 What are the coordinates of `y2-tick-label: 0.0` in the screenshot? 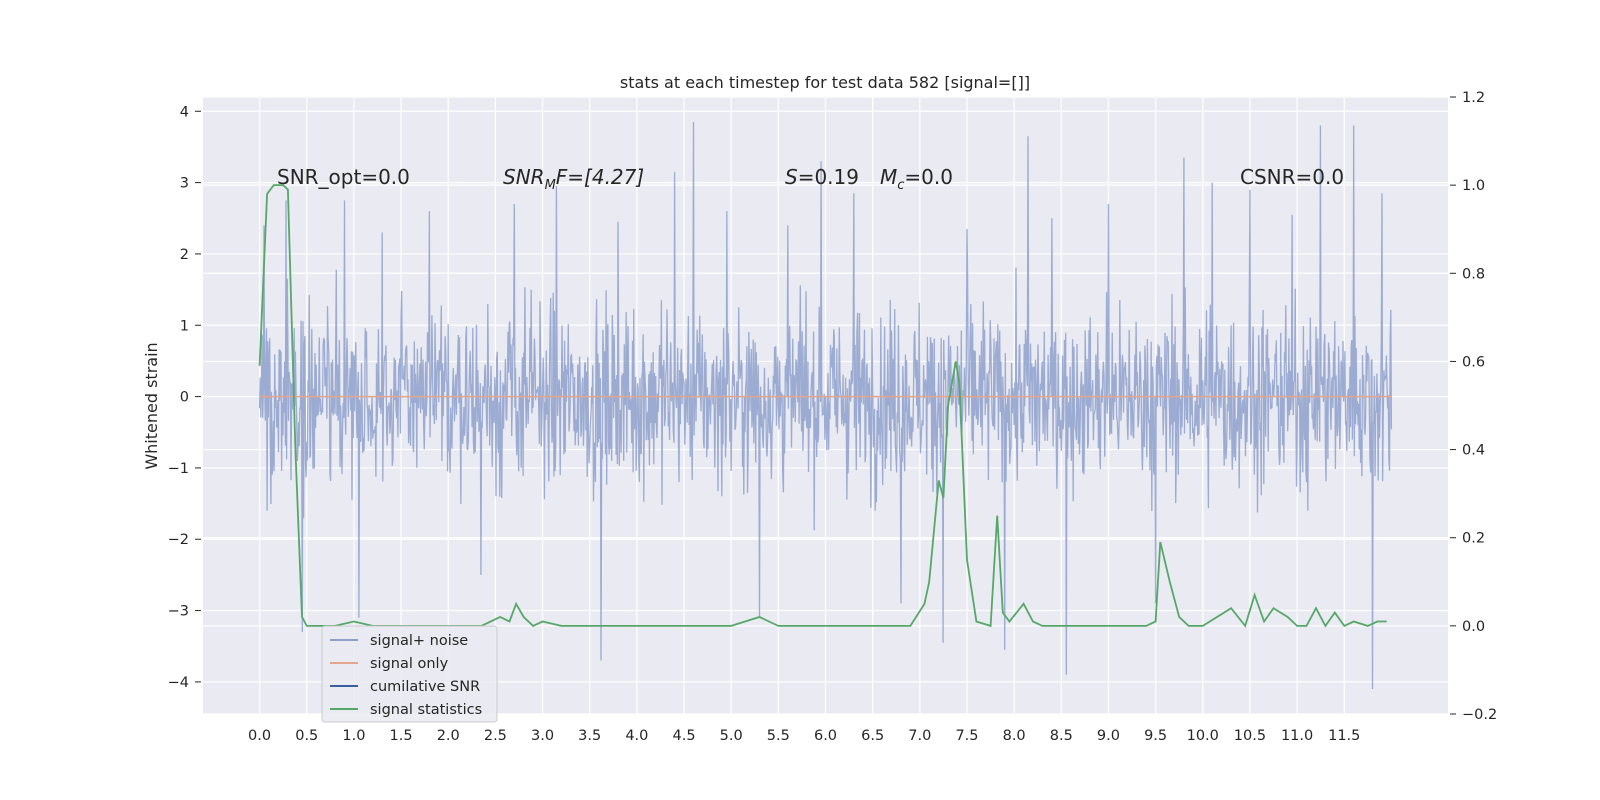 It's located at (1473, 627).